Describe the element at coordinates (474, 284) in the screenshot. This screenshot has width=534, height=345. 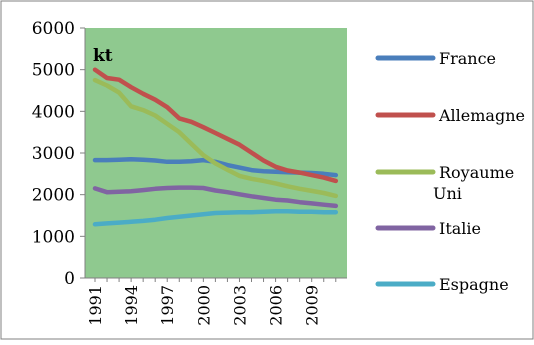
I see `legend-label-espagne: Espagne` at that location.